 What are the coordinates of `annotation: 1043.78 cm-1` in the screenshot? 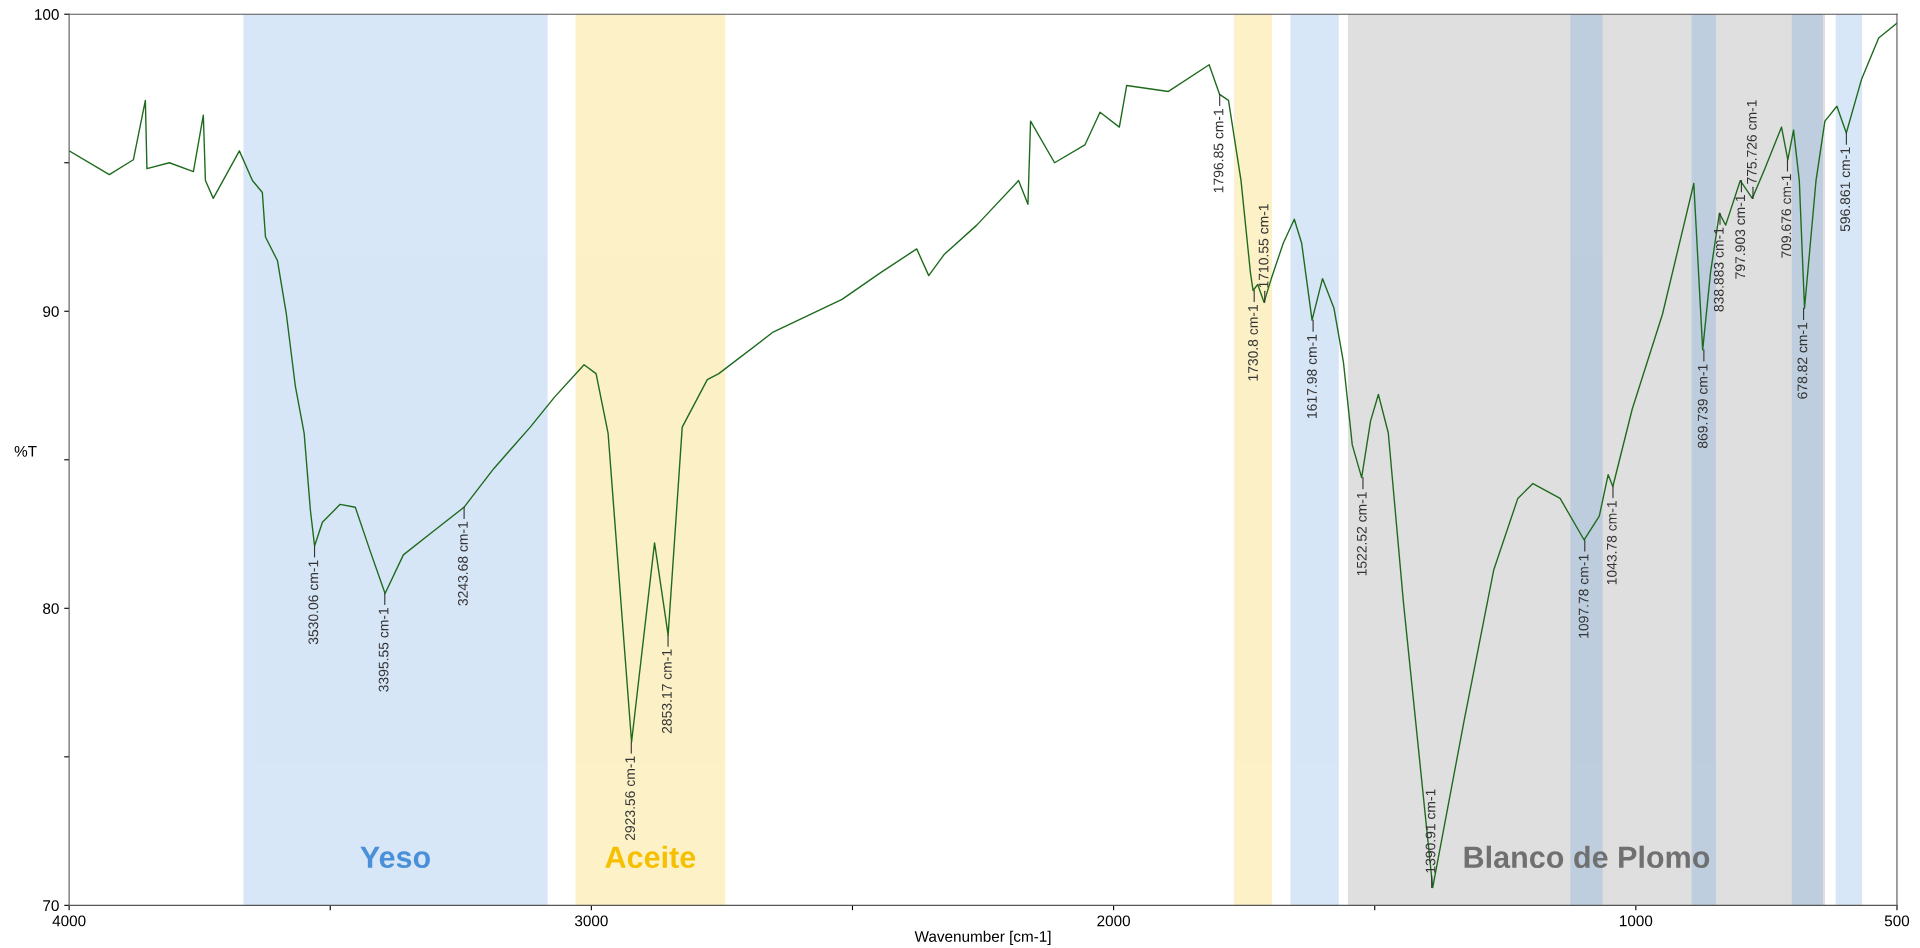 It's located at (1611, 543).